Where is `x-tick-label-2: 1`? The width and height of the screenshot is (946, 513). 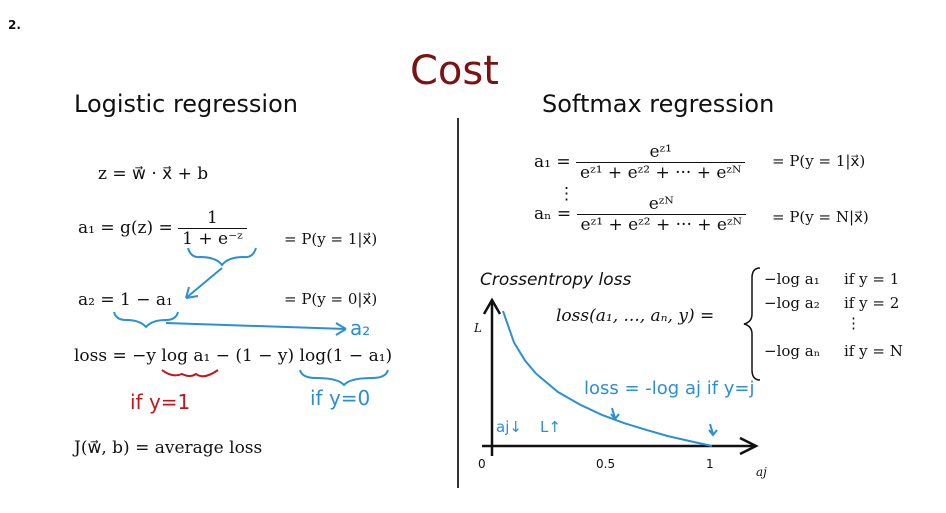 x-tick-label-2: 1 is located at coordinates (710, 464).